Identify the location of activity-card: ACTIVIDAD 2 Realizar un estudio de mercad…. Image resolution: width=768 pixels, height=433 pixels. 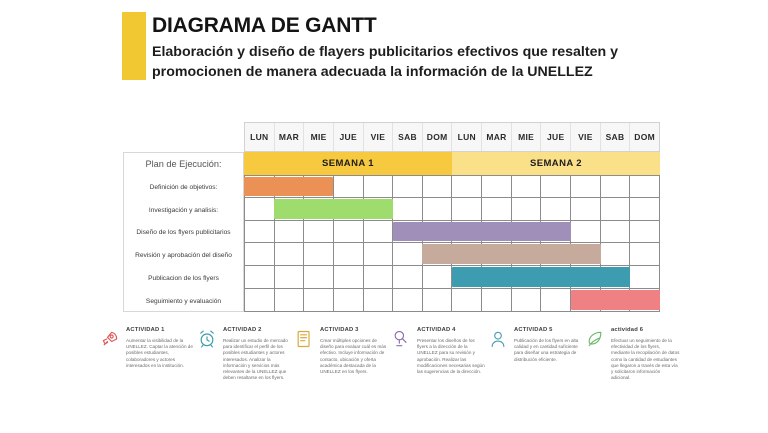
(244, 376).